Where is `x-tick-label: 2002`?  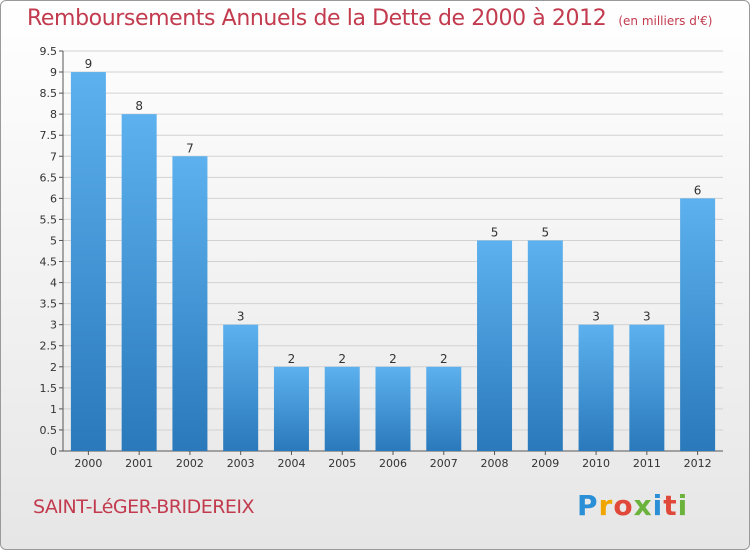 x-tick-label: 2002 is located at coordinates (190, 463).